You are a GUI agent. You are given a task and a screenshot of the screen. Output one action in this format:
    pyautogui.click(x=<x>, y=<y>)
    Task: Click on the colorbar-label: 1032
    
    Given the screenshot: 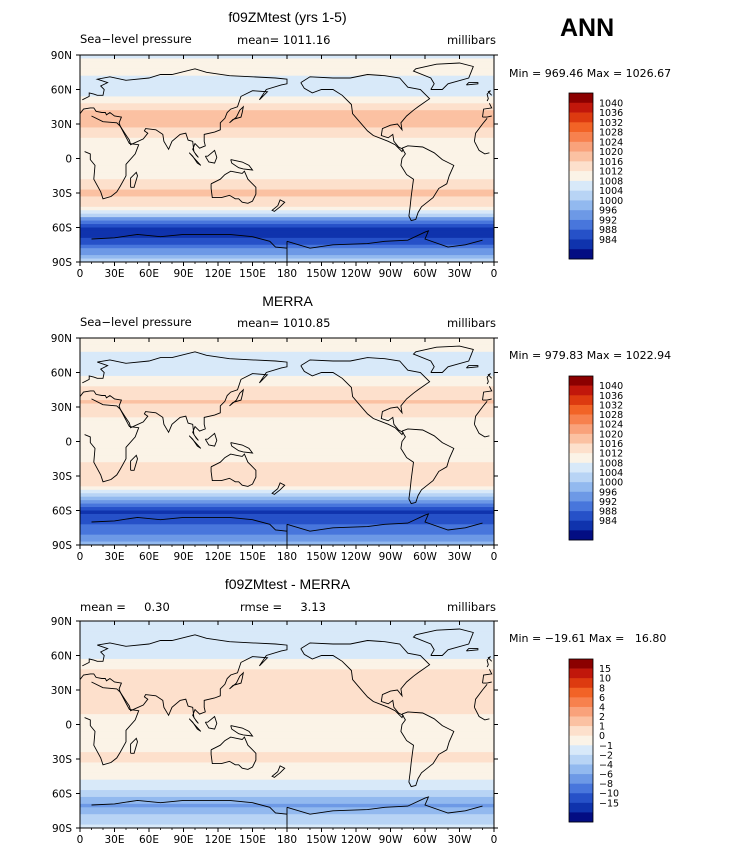 What is the action you would take?
    pyautogui.click(x=611, y=123)
    